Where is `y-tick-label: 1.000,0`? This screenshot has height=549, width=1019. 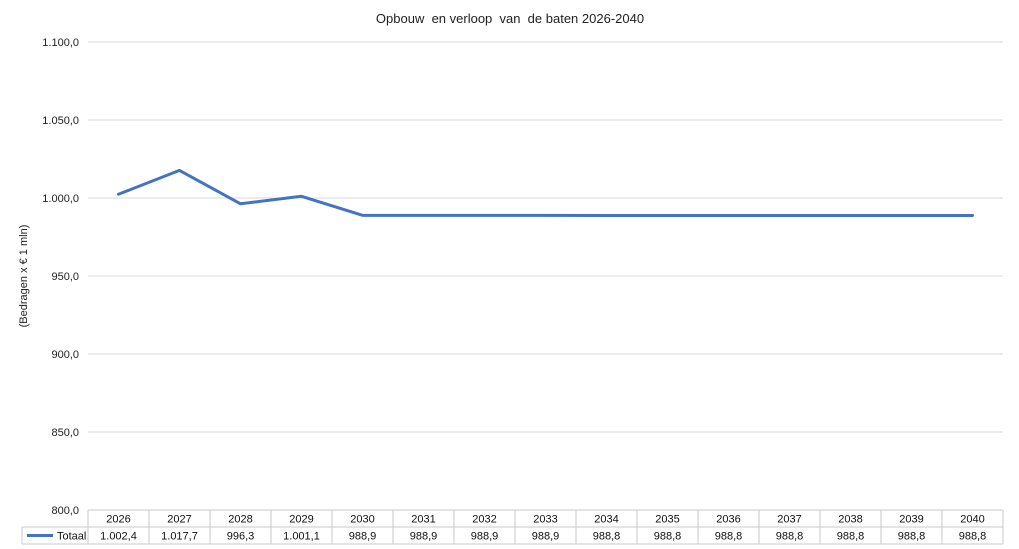
y-tick-label: 1.000,0 is located at coordinates (60, 199).